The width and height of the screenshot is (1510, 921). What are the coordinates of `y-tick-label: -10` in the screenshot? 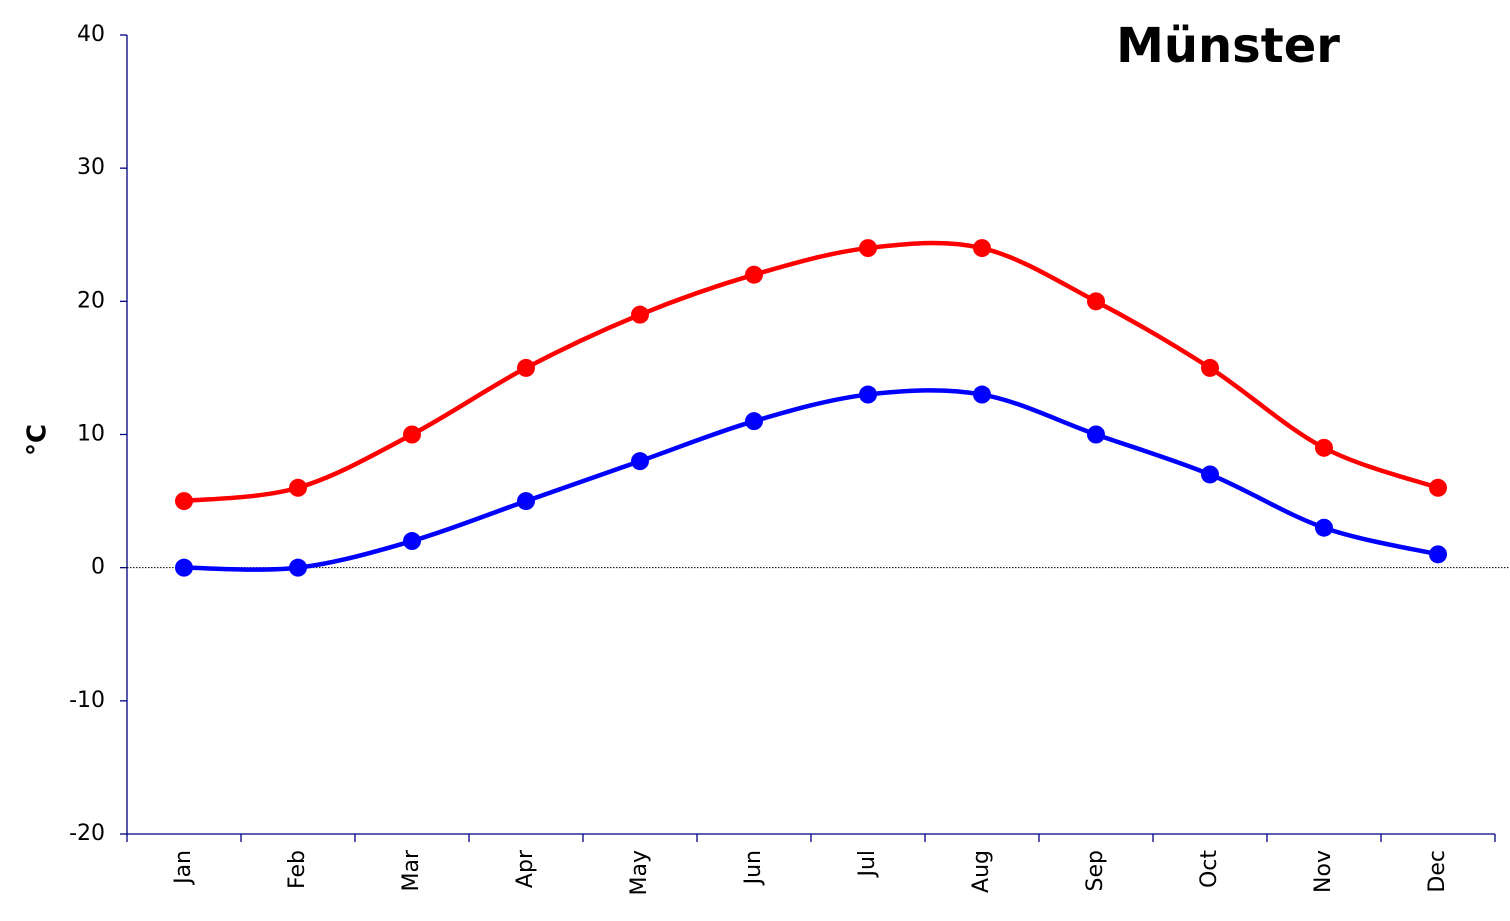 It's located at (87, 700).